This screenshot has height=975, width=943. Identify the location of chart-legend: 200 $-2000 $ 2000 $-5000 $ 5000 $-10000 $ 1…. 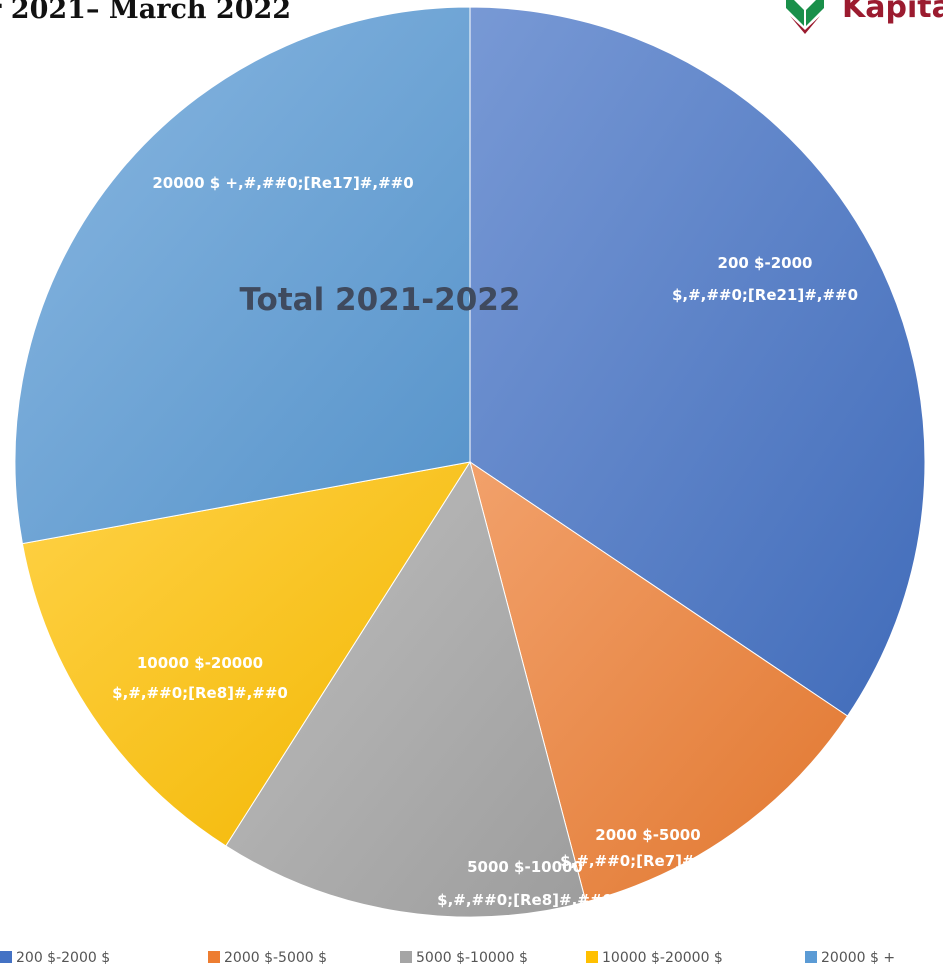
(471, 960).